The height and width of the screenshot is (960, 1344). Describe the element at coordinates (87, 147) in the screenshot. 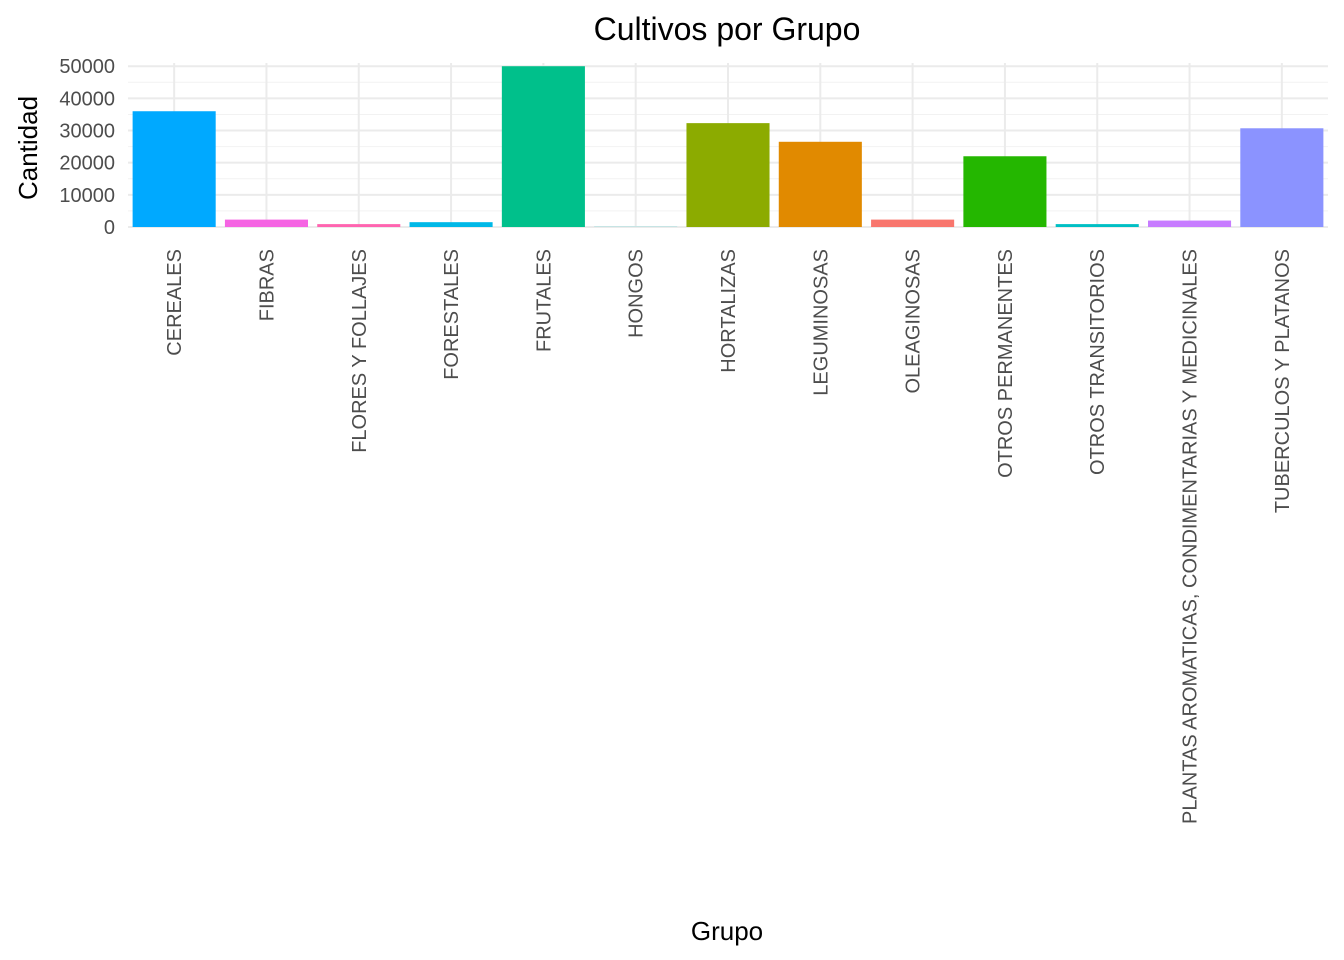

I see `y-axis-ticks: 0 10000 20000 30000 40000 50000` at that location.